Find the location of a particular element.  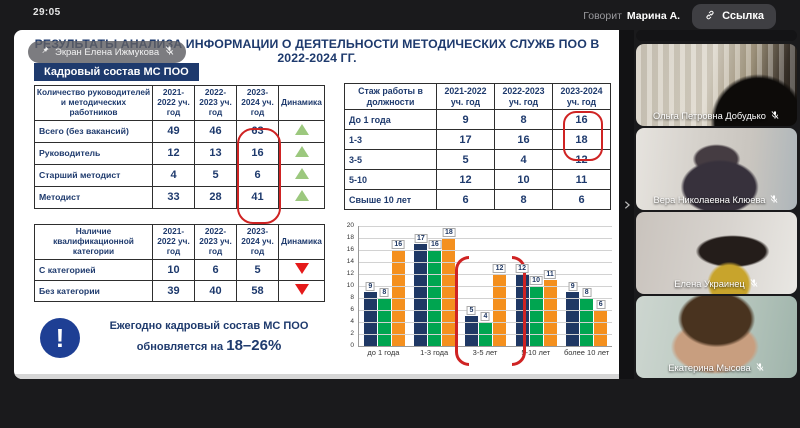

bar-2021-2022: 17 is located at coordinates (421, 290).